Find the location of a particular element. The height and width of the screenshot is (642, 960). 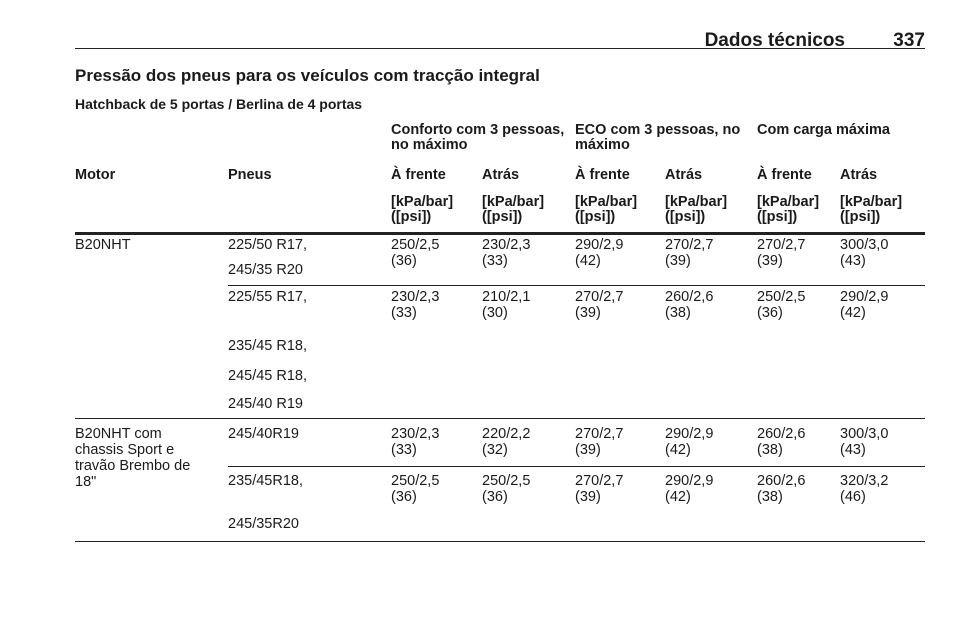

group-header: ECO com 3 pessoas, no is located at coordinates (658, 130).